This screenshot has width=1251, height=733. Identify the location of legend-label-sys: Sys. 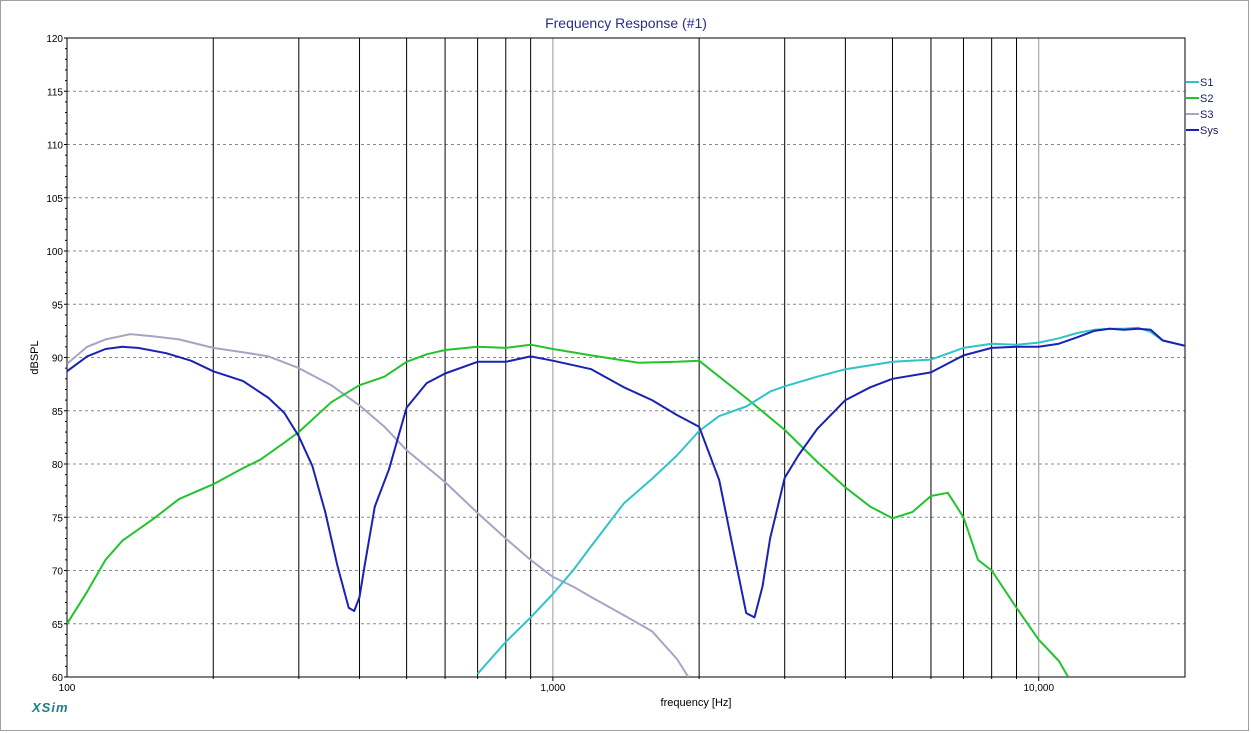
(1209, 131).